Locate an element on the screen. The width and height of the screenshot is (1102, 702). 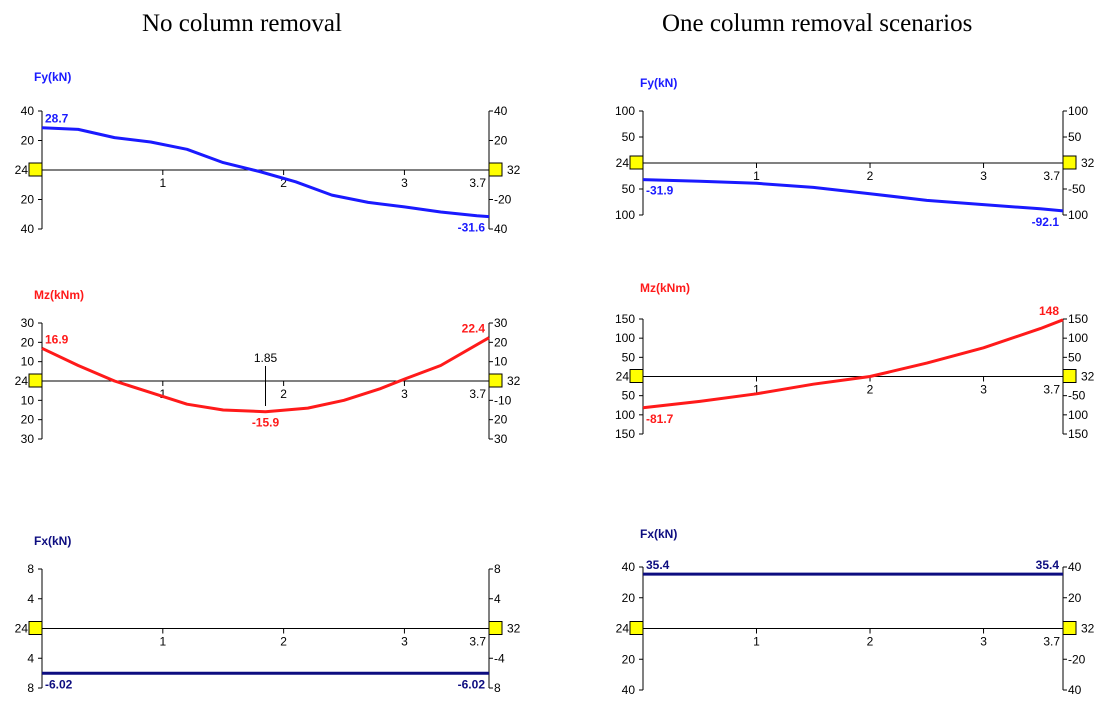
data-label: -92.1 is located at coordinates (1046, 222).